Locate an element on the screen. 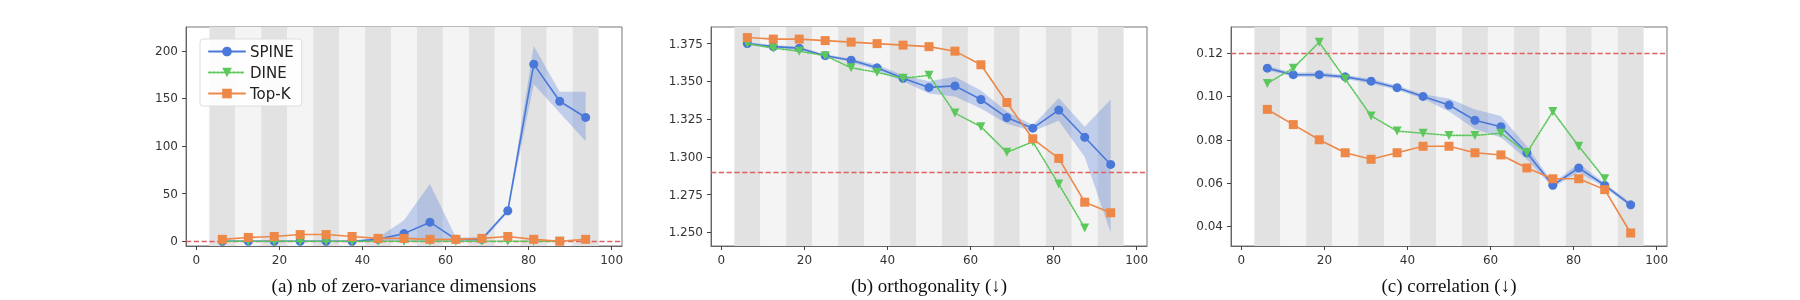  x-axis-title: (c) correlation (↓) is located at coordinates (1449, 286).